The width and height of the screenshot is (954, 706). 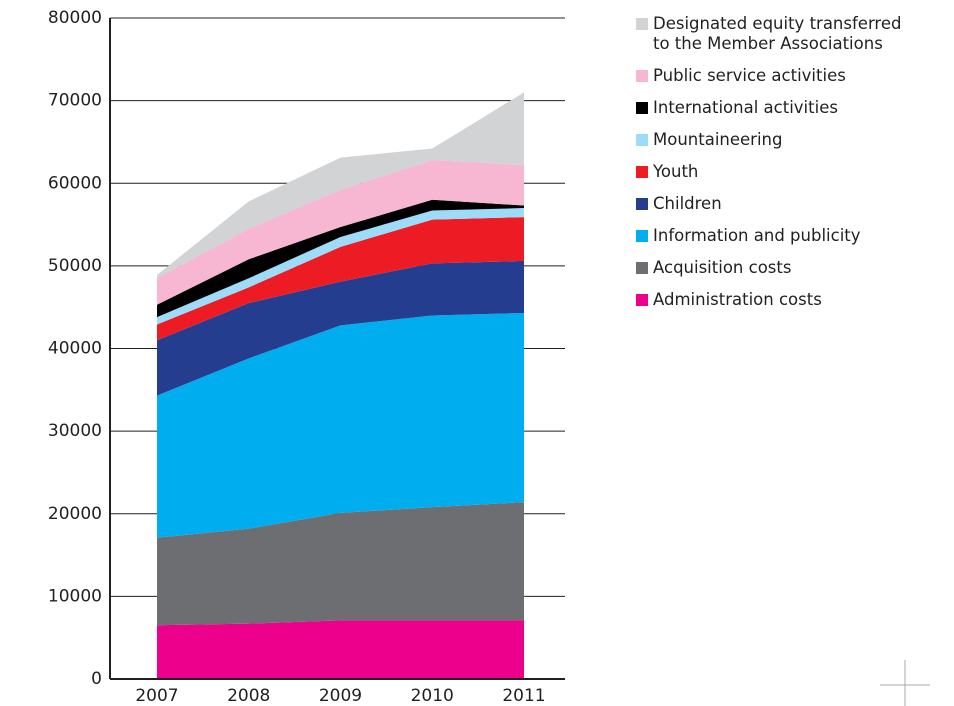 What do you see at coordinates (156, 696) in the screenshot?
I see `x-tick-label: 2007` at bounding box center [156, 696].